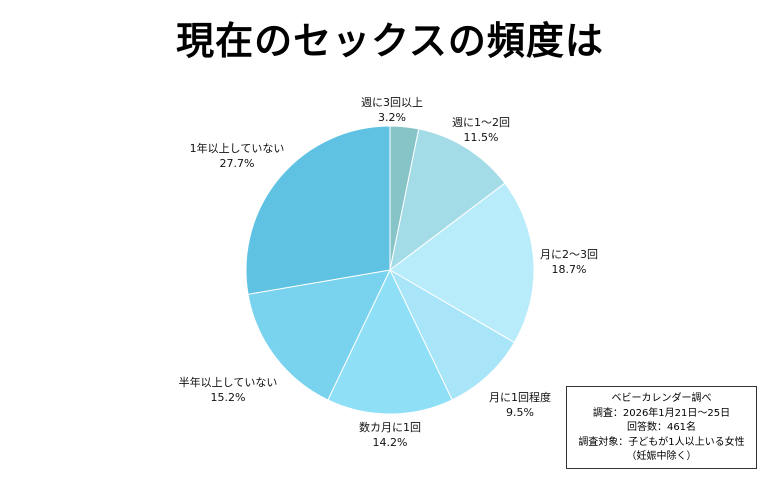  Describe the element at coordinates (661, 413) in the screenshot. I see `note-line-period: 調査：2026年1月21日～25日` at that location.